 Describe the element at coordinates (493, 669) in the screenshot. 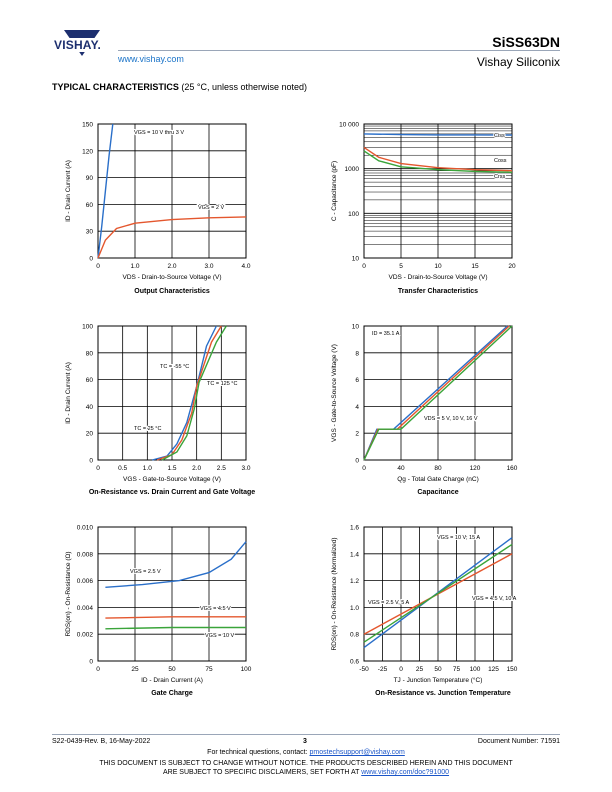

I see `x-tick-label: 125` at that location.